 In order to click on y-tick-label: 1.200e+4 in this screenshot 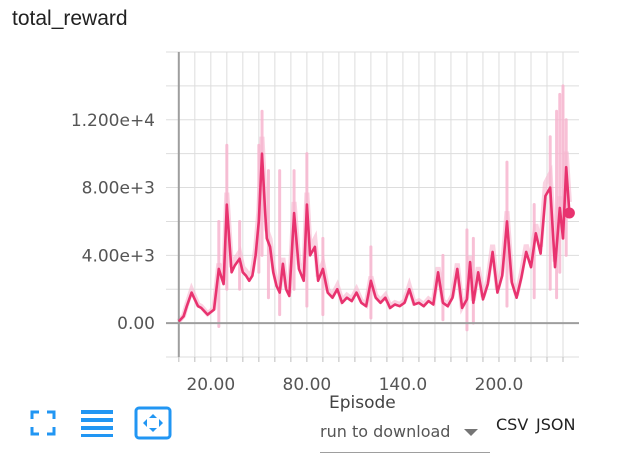, I will do `click(113, 121)`.